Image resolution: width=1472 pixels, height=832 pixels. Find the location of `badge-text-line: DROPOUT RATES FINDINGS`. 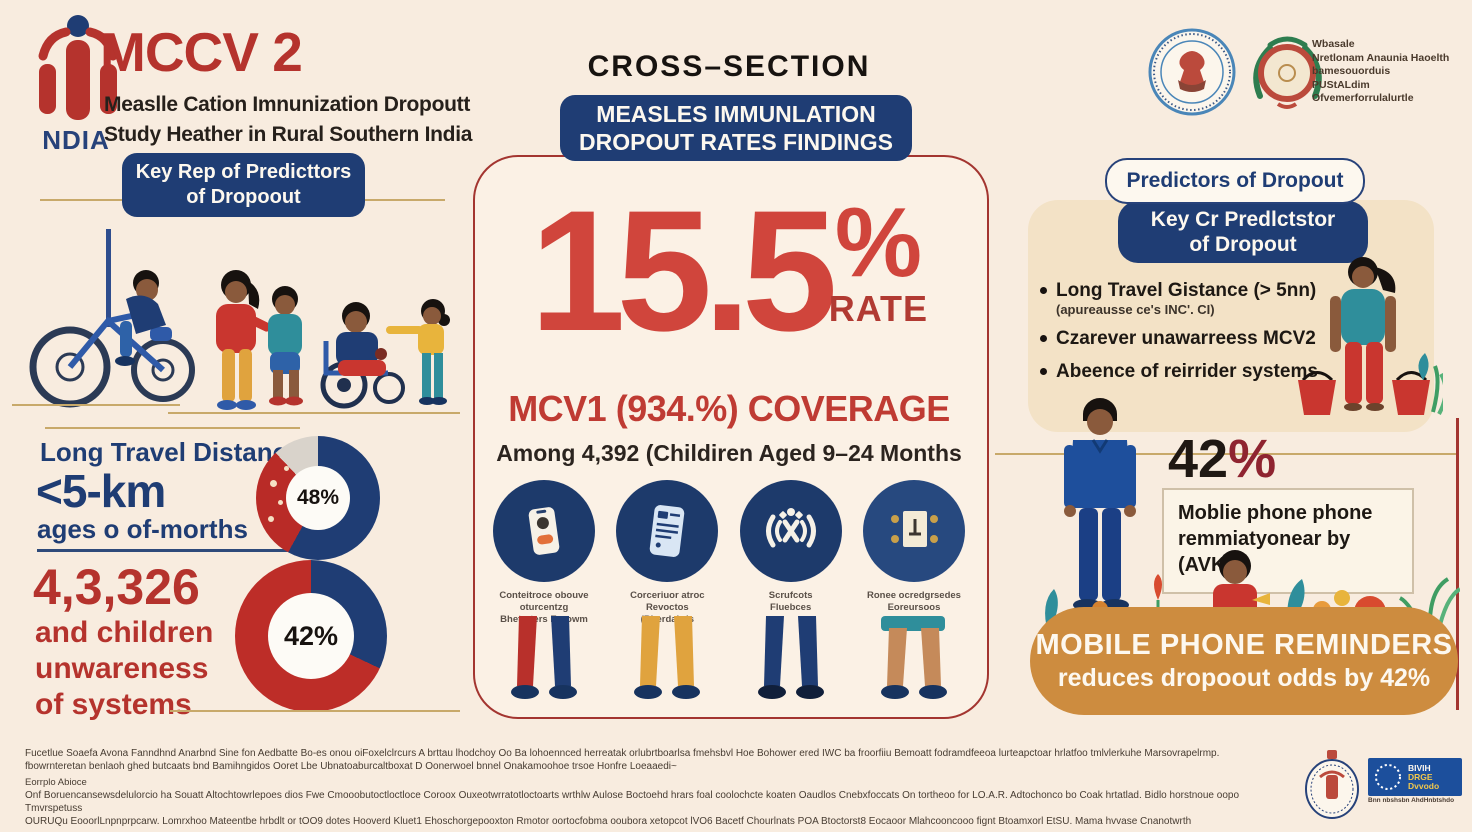

badge-text-line: DROPOUT RATES FINDINGS is located at coordinates (736, 142).